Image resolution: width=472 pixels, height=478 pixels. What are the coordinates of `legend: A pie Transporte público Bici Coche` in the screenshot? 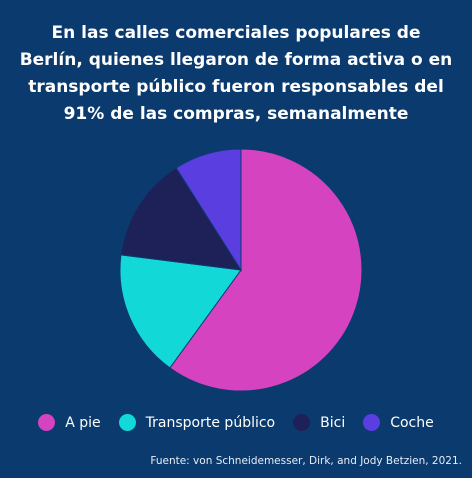 It's located at (236, 422).